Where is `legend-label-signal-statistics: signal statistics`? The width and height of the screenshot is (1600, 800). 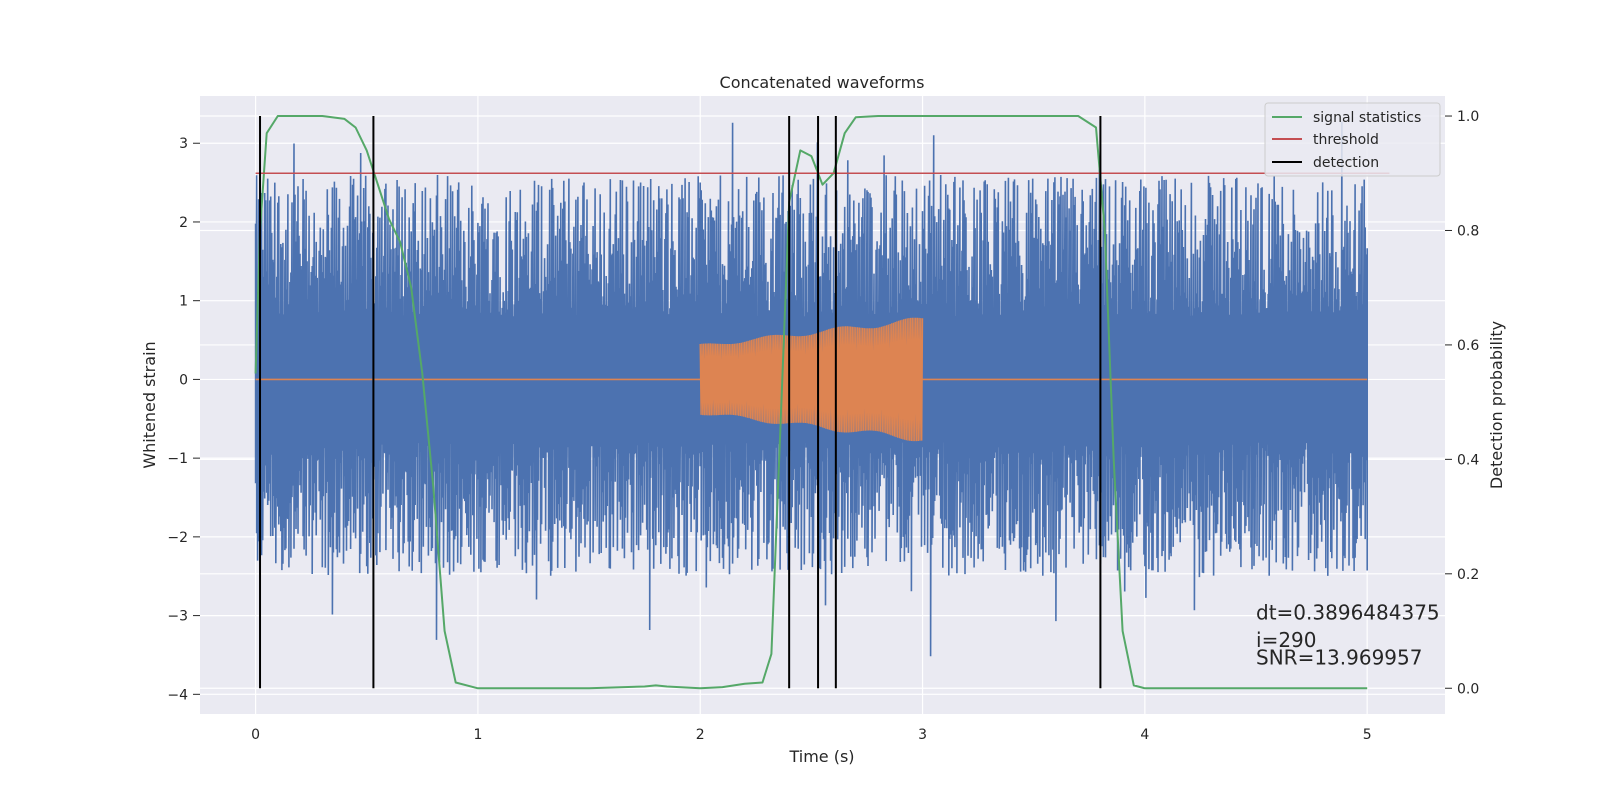
legend-label-signal-statistics: signal statistics is located at coordinates (1367, 118).